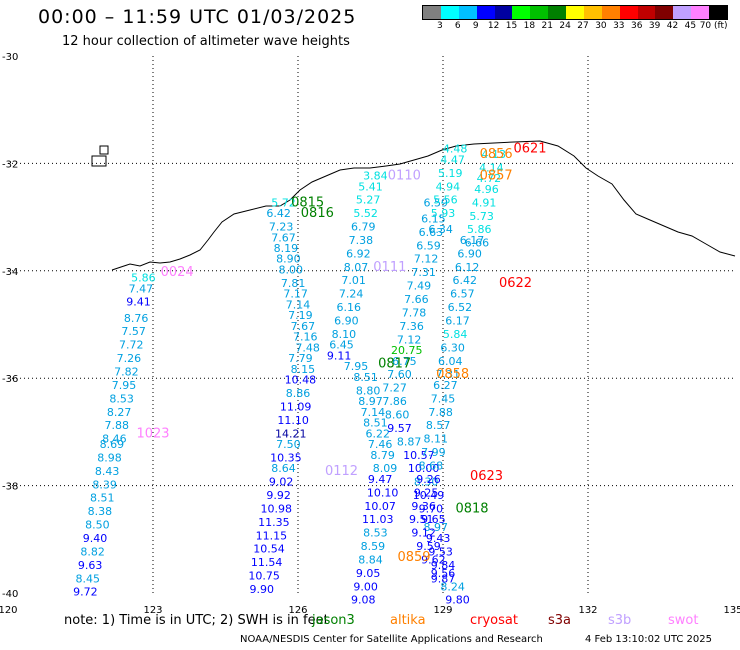 This screenshot has width=740, height=650. Describe the element at coordinates (450, 173) in the screenshot. I see `wave-height-value: 5.19` at that location.